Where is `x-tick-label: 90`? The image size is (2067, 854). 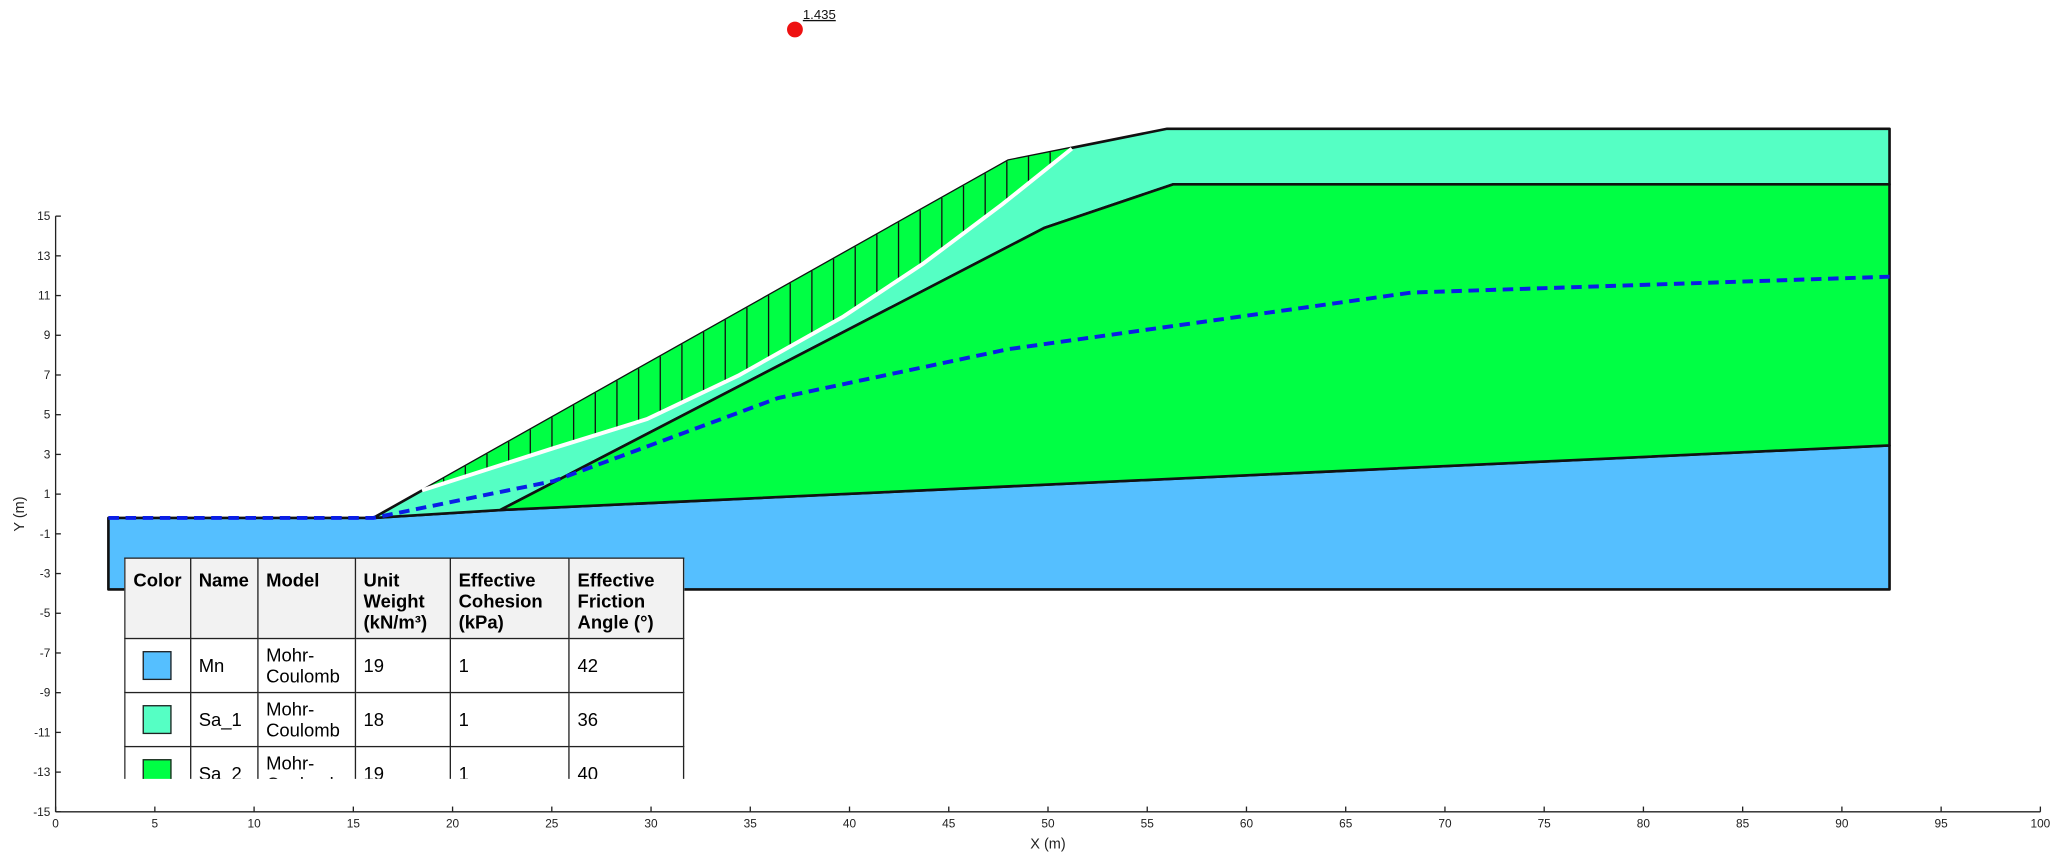 x-tick-label: 90 is located at coordinates (1842, 824).